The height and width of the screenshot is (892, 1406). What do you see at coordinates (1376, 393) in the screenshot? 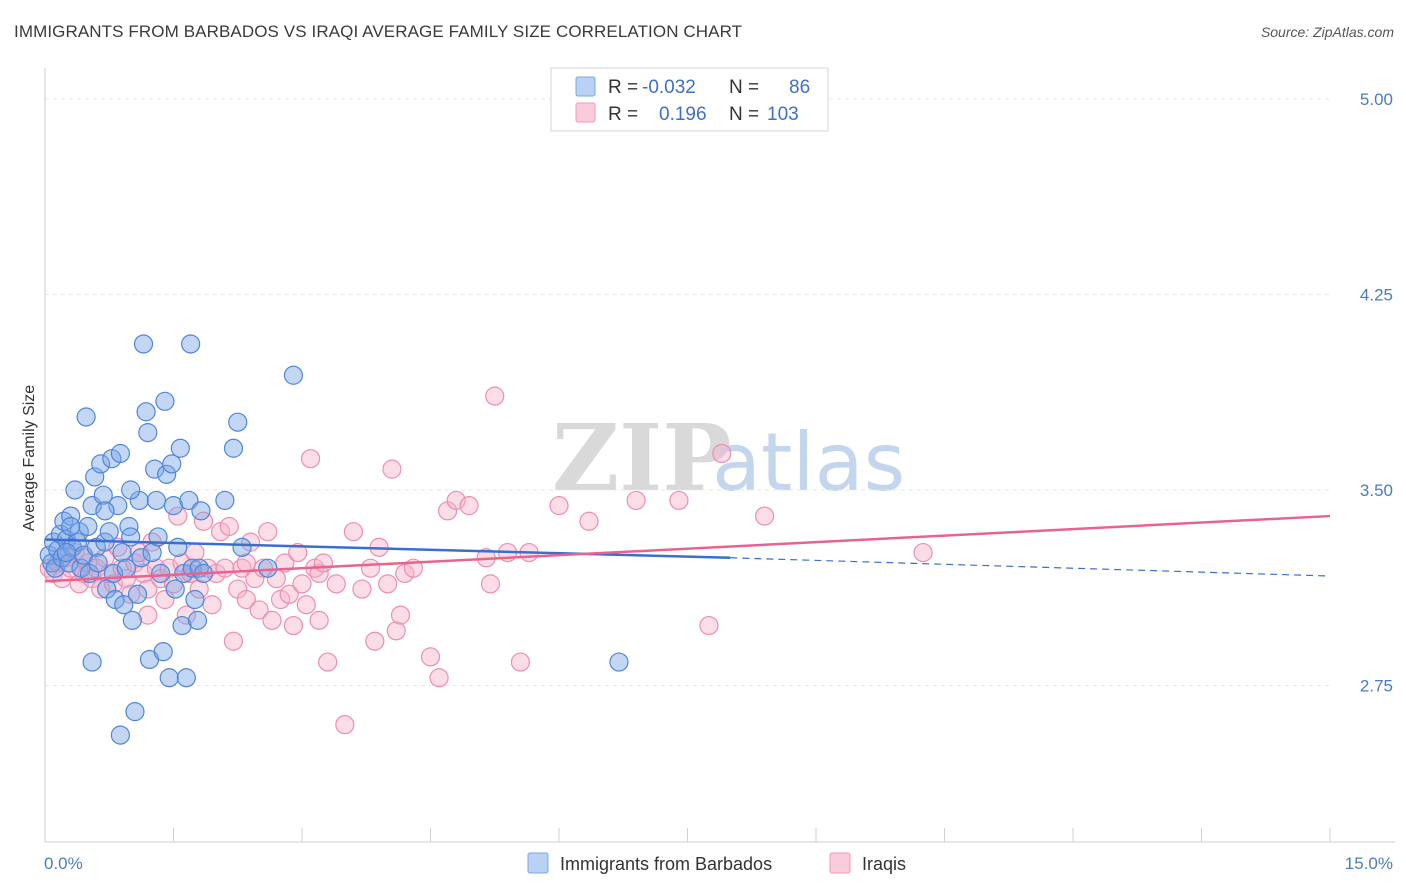
I see `y-tick-labels: 2.75 3.50 4.25 5.00` at bounding box center [1376, 393].